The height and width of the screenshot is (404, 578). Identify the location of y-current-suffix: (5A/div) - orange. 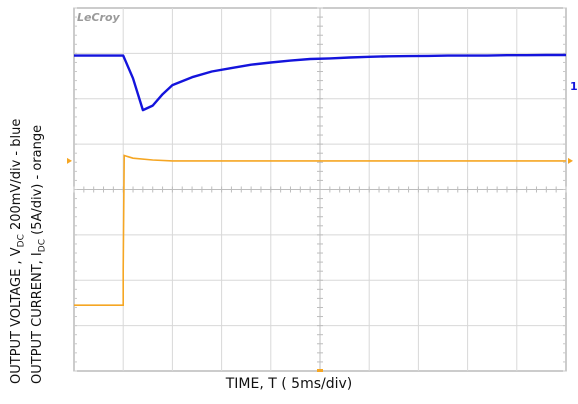
(37, 182).